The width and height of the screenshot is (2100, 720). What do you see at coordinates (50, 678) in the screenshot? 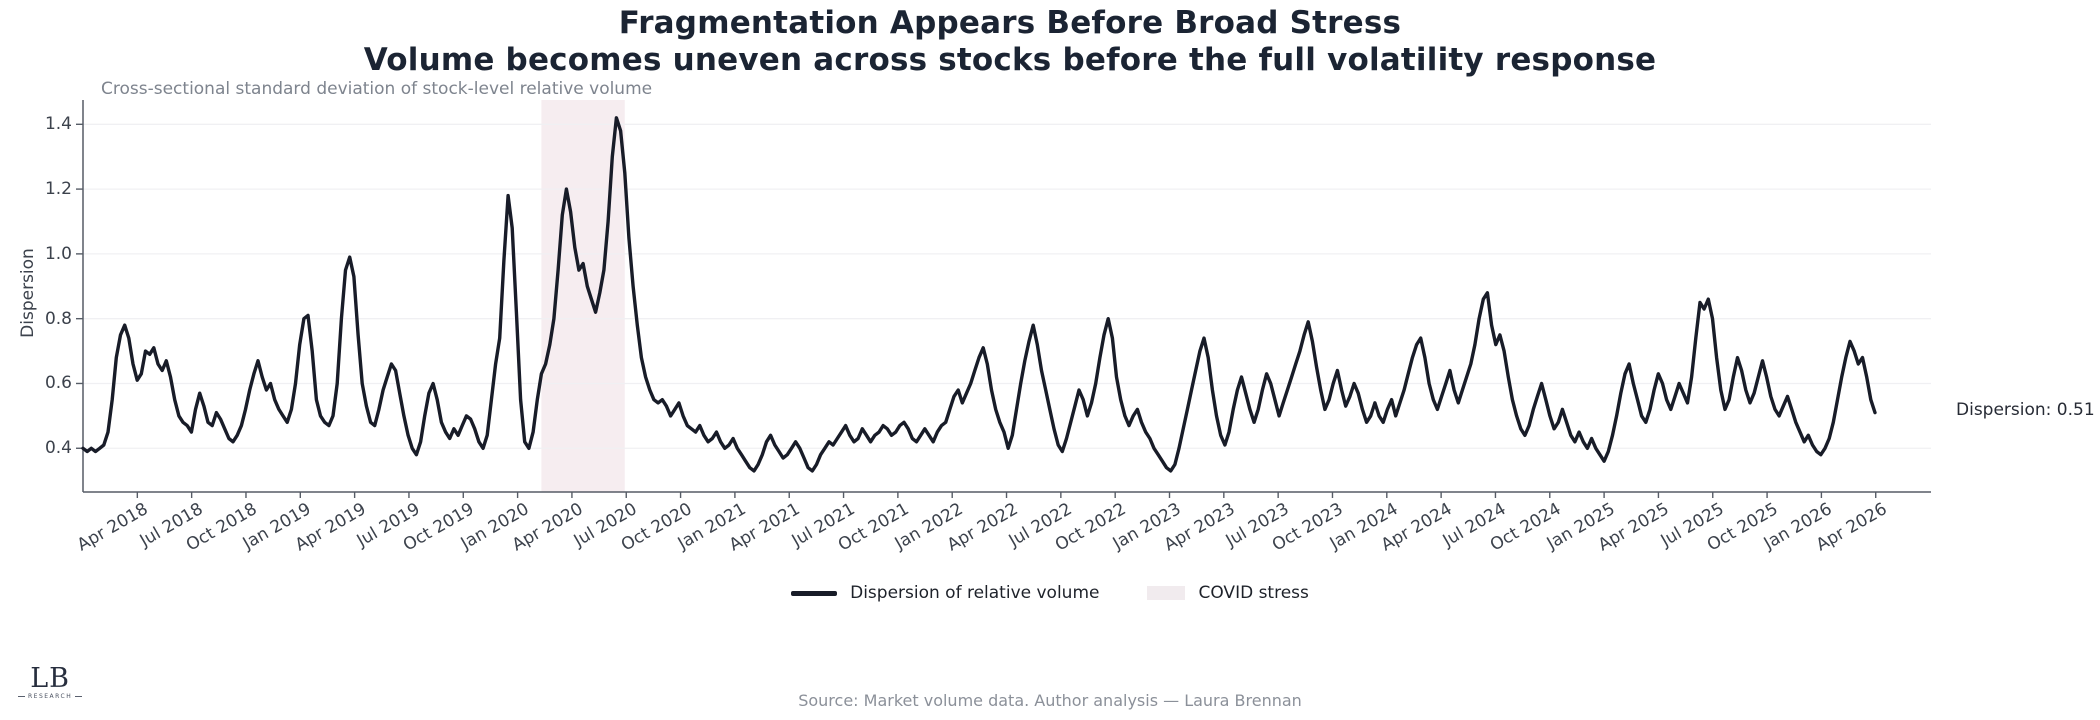
I see `brand-logo-monogram: LB` at bounding box center [50, 678].